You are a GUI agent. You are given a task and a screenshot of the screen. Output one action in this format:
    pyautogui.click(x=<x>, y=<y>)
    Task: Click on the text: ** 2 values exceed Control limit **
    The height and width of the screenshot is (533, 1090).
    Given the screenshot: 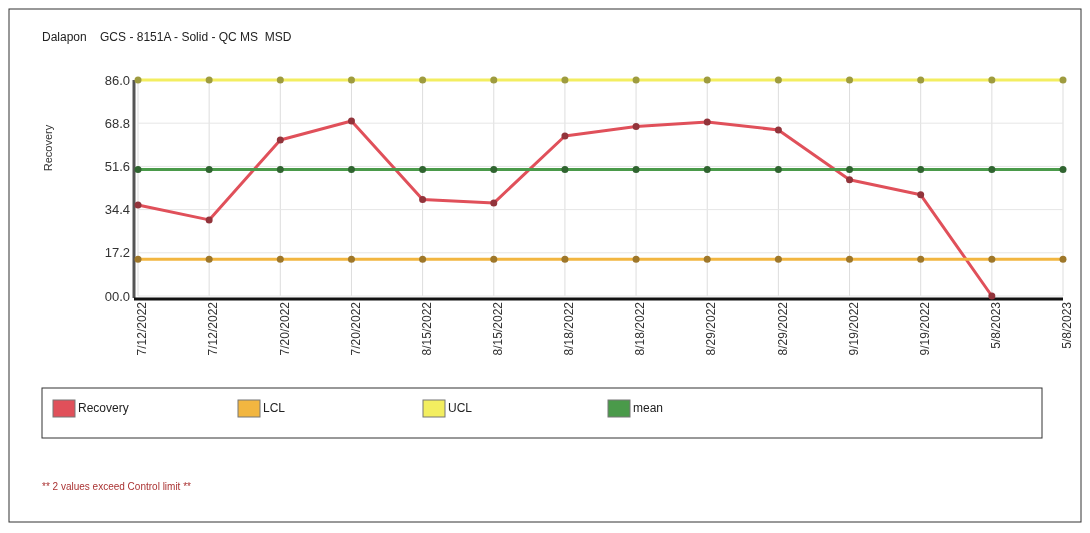 What is the action you would take?
    pyautogui.click(x=117, y=486)
    